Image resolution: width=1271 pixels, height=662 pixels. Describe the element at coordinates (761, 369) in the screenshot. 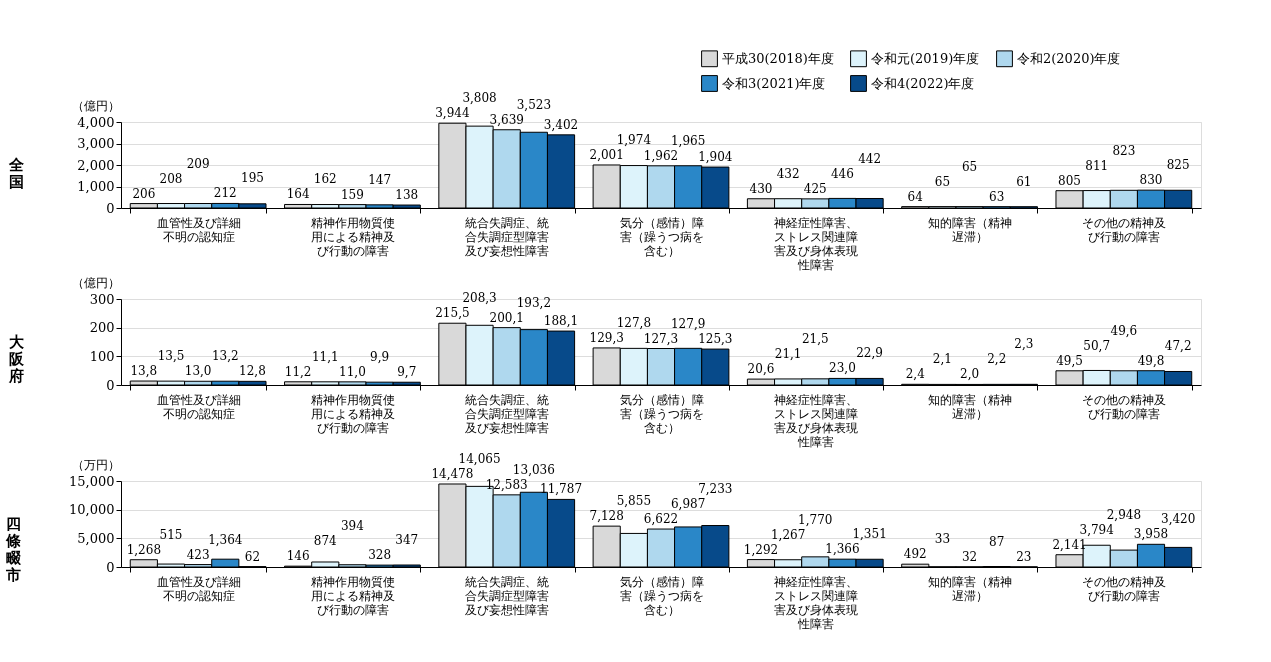

I see `data-label: 20,6` at that location.